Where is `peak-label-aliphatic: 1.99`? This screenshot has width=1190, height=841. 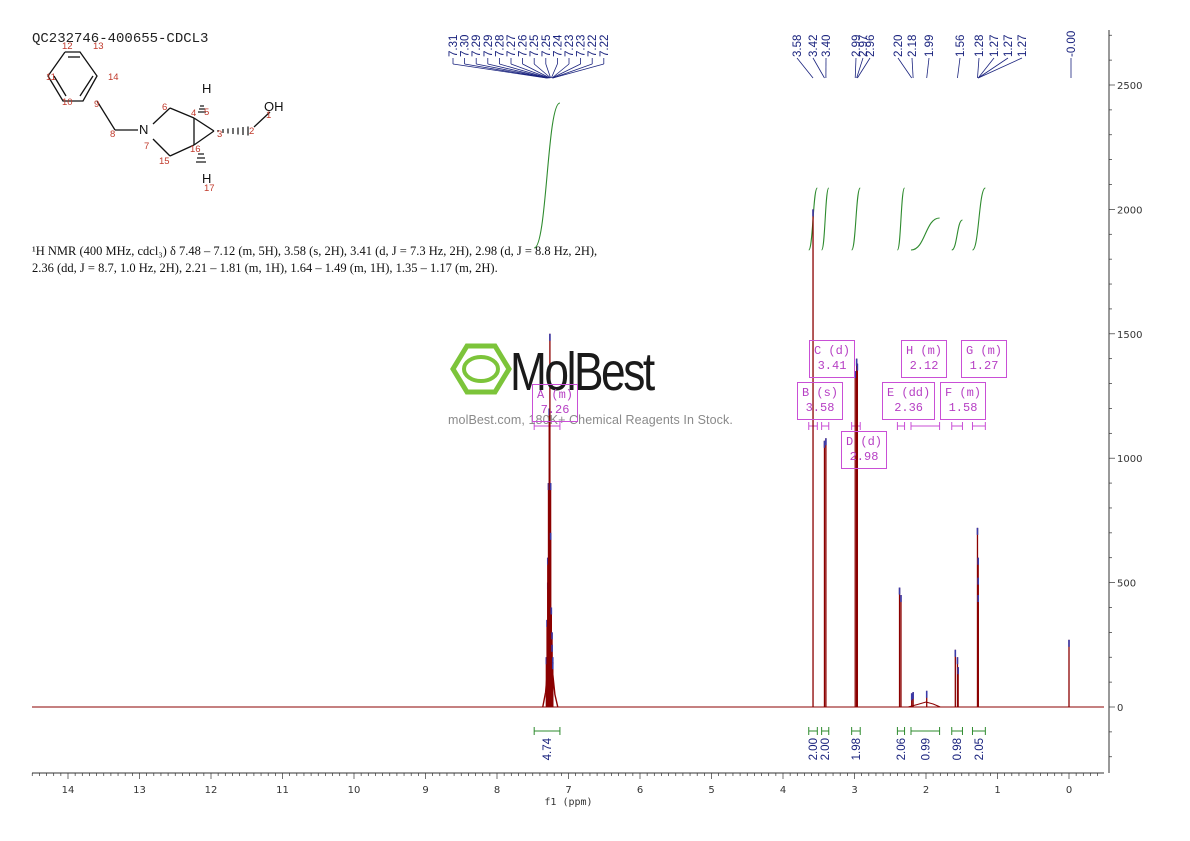
peak-label-aliphatic: 1.99 is located at coordinates (930, 46).